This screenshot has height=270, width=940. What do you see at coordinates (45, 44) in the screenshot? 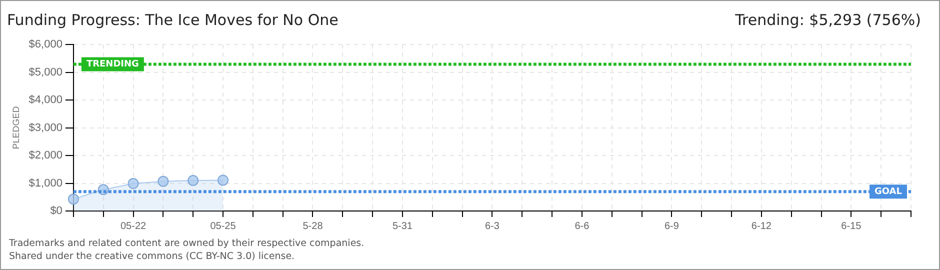
I see `y-tick-label: $6,000` at bounding box center [45, 44].